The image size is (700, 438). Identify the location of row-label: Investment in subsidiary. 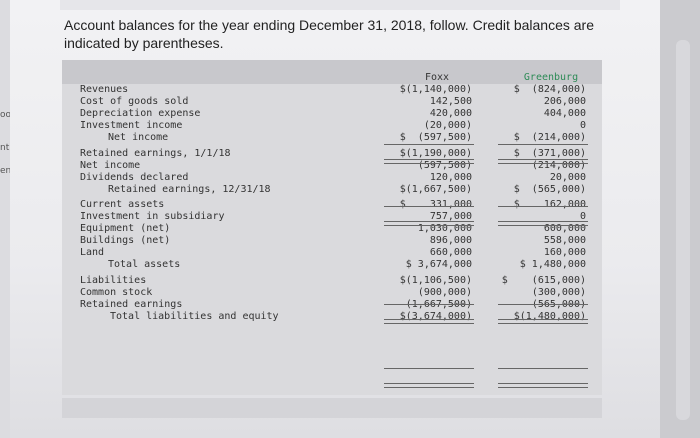
(152, 216).